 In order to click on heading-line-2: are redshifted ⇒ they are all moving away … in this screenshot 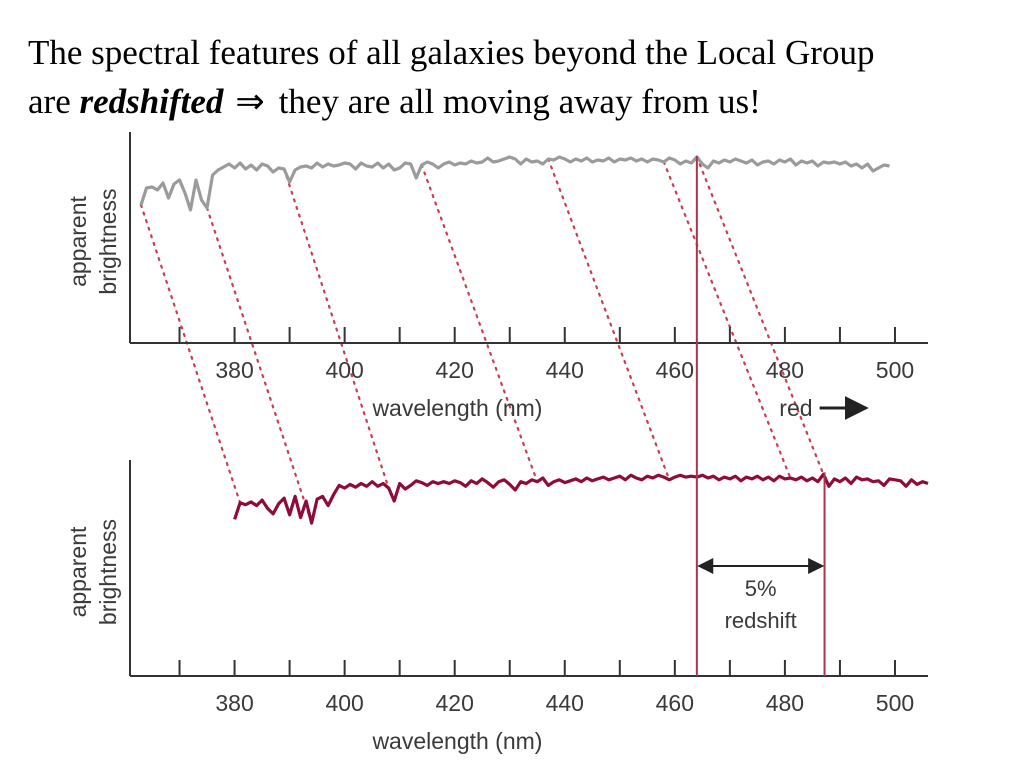, I will do `click(523, 101)`.